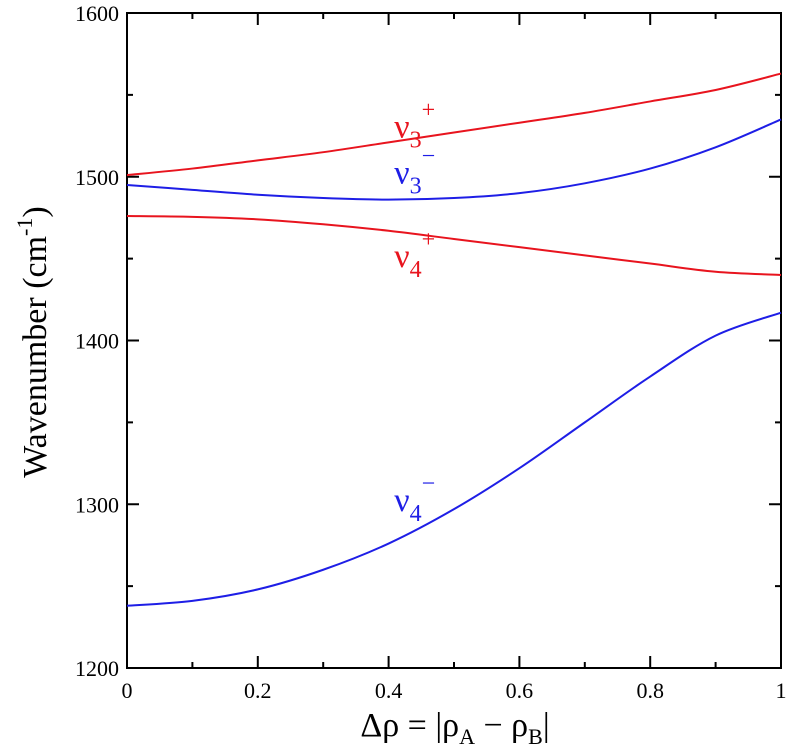 The image size is (789, 750). I want to click on y-axis-label-main: Wavenumber (cm, so click(35, 357).